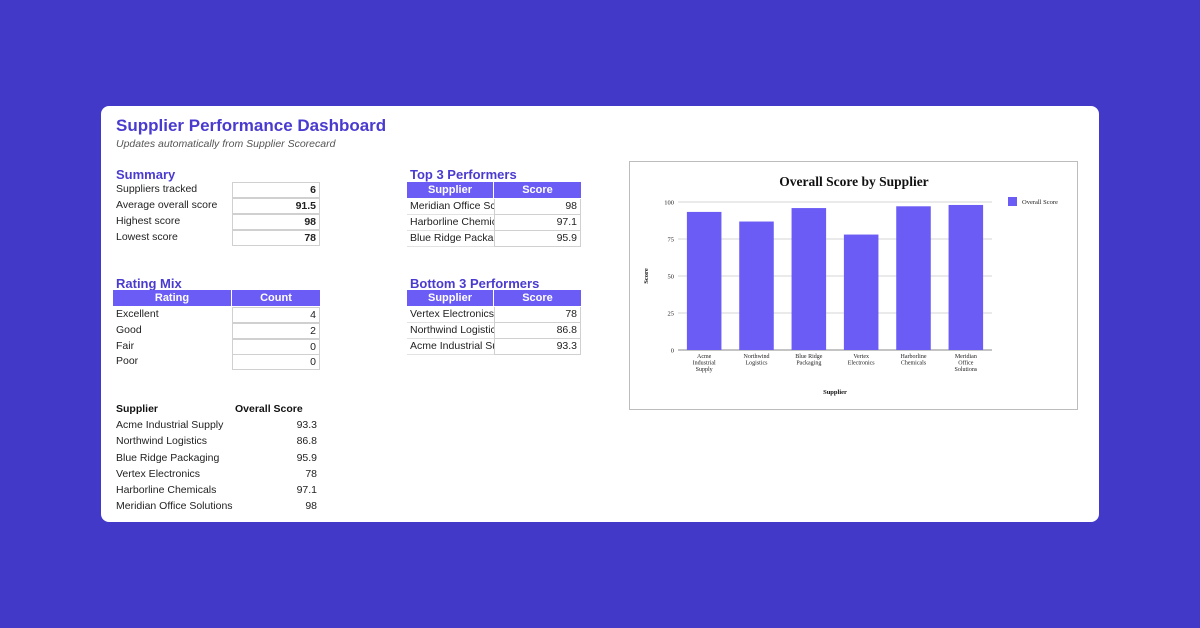 The image size is (1200, 628). Describe the element at coordinates (965, 370) in the screenshot. I see `x-tick-label: Solutions` at that location.